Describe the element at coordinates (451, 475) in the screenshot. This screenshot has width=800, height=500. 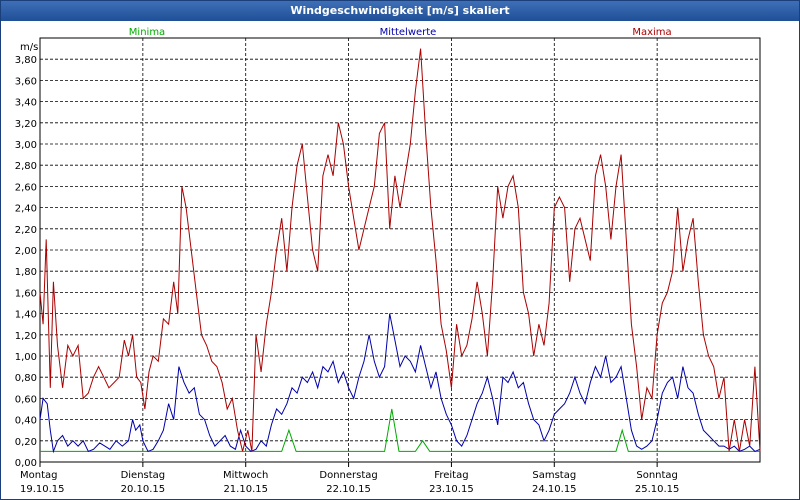
I see `x-tick-day: Freitag` at that location.